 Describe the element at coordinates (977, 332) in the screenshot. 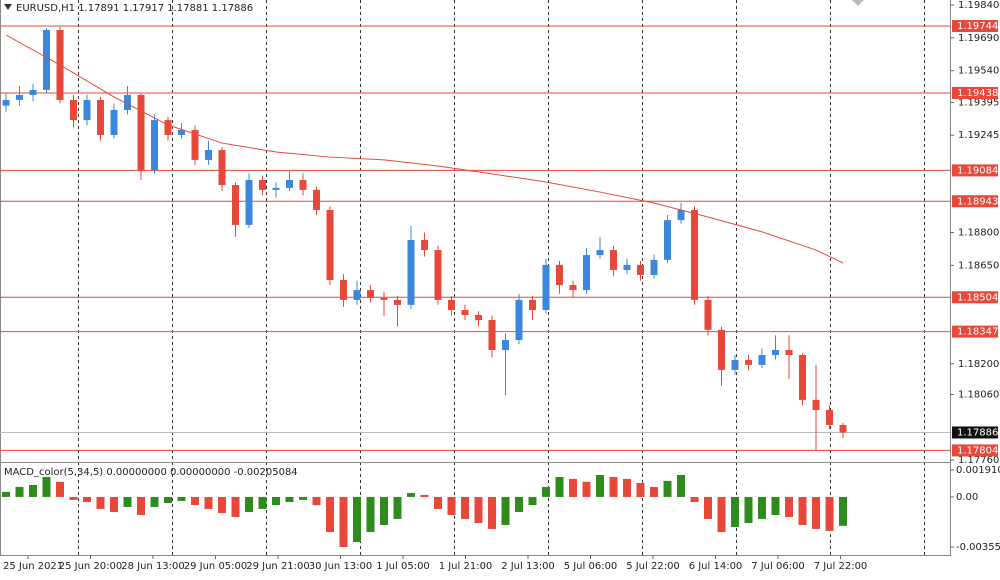

I see `level-label: 1.18347` at that location.